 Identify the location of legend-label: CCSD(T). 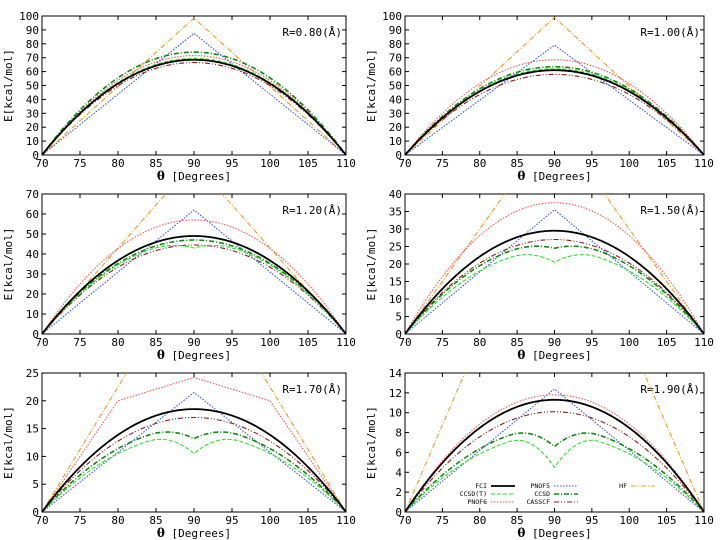
(473, 494).